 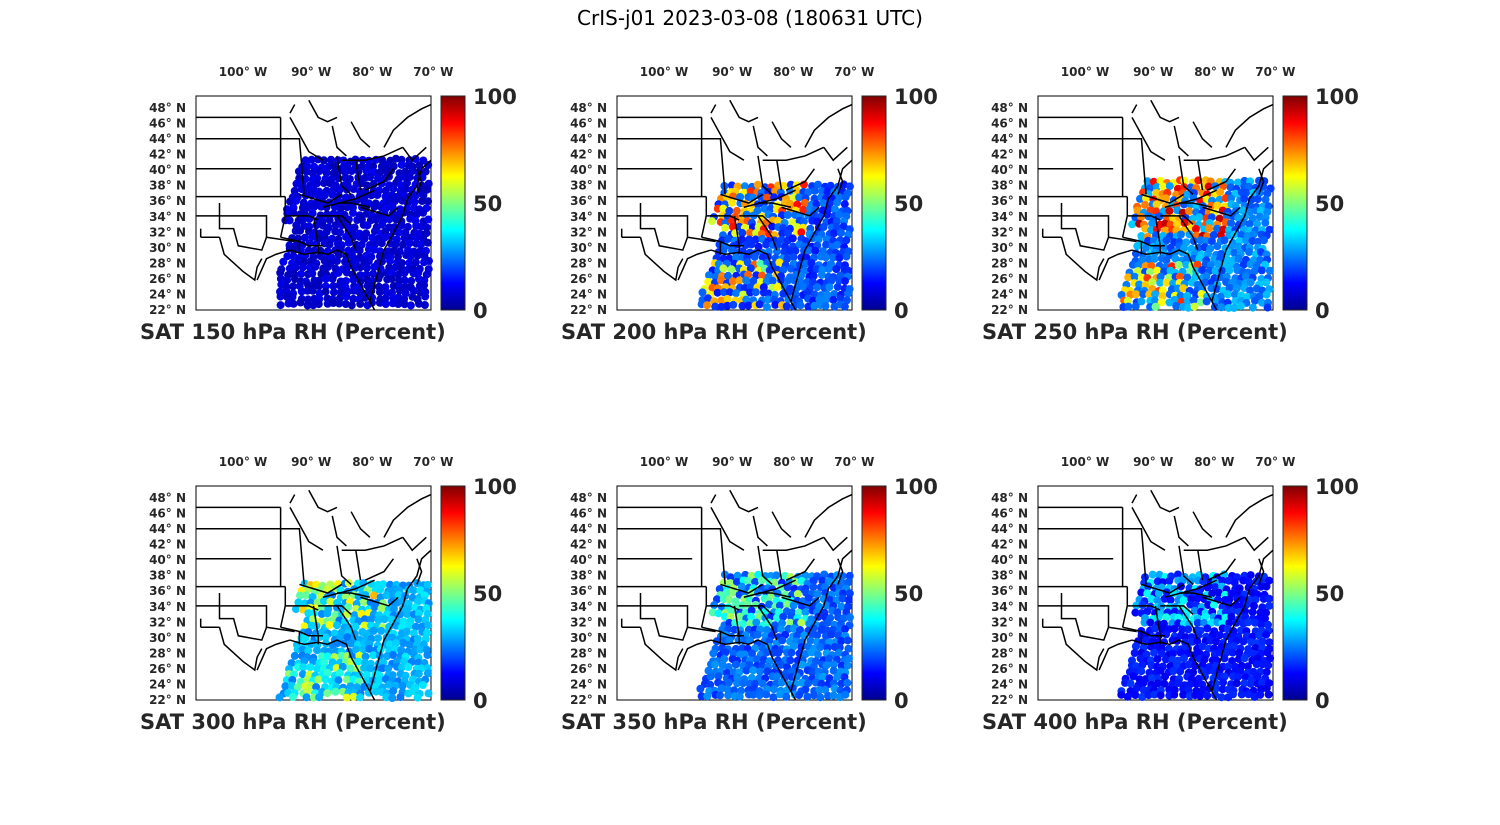 What do you see at coordinates (1009, 700) in the screenshot?
I see `lat-tick-label: 22° N` at bounding box center [1009, 700].